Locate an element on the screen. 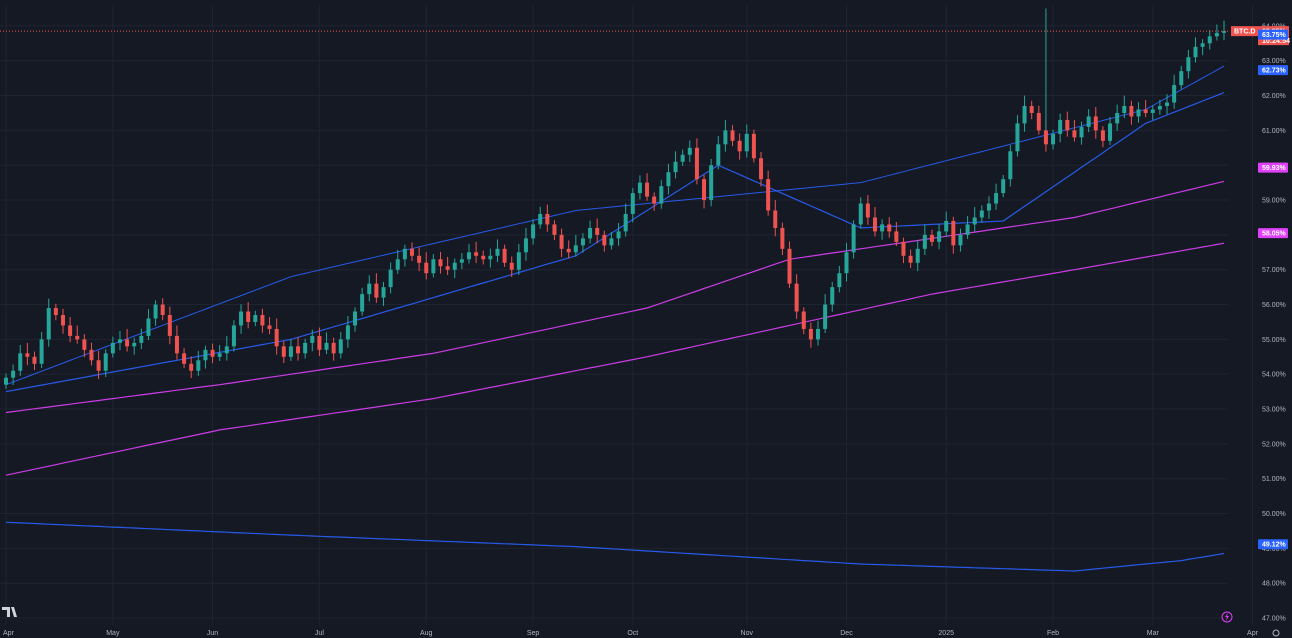 The height and width of the screenshot is (638, 1292). y-tick-label: 56.00% is located at coordinates (1274, 305).